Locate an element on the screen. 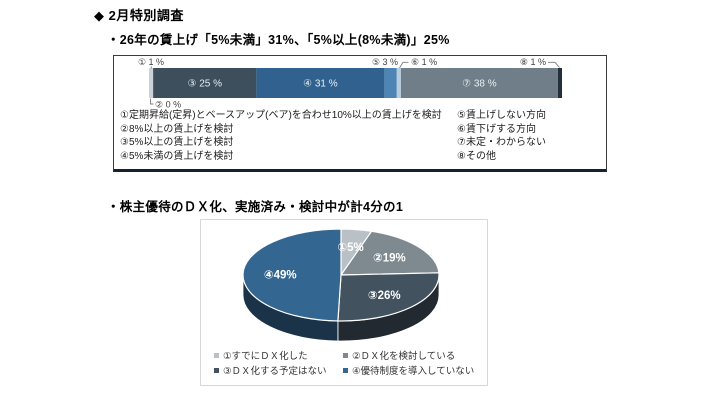 The image size is (712, 400). pie-legend-label: ①すでにＤＸ化した is located at coordinates (265, 356).